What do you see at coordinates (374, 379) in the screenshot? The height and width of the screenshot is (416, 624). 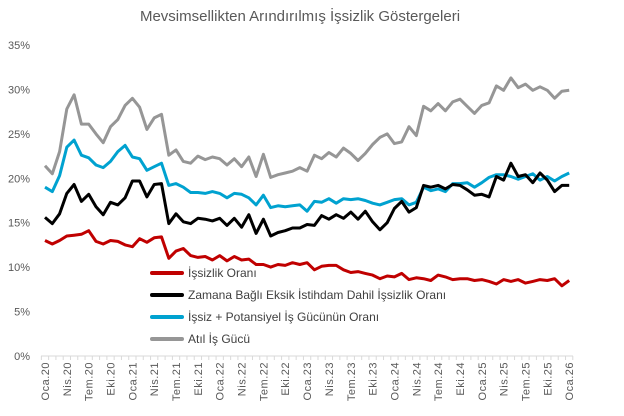 I see `x-tick-label: Eki.23` at bounding box center [374, 379].